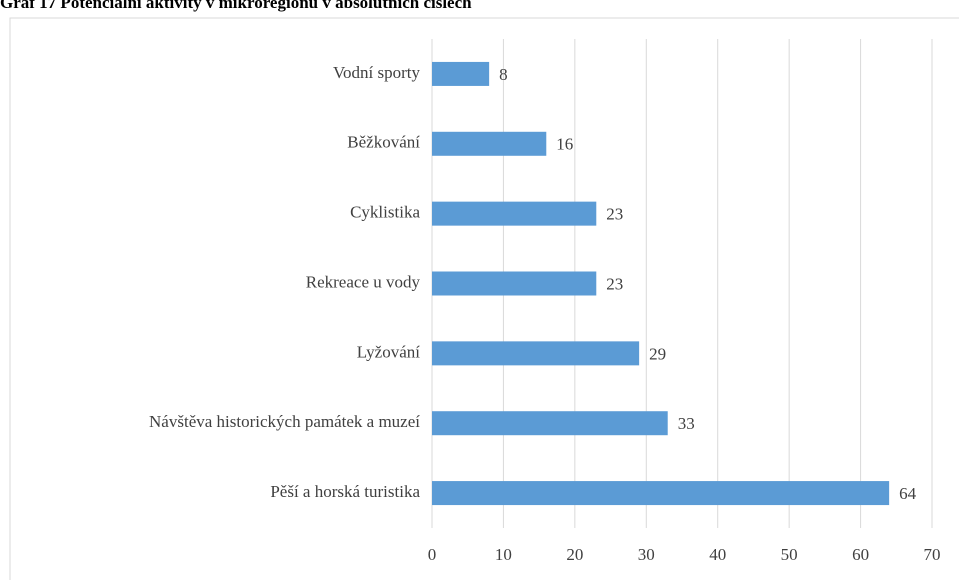  What do you see at coordinates (860, 554) in the screenshot?
I see `x-tick-label: 60` at bounding box center [860, 554].